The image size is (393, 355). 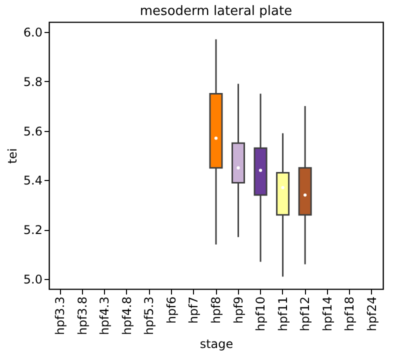 What do you see at coordinates (82, 316) in the screenshot?
I see `x-tick-label: hpf3.8` at bounding box center [82, 316].